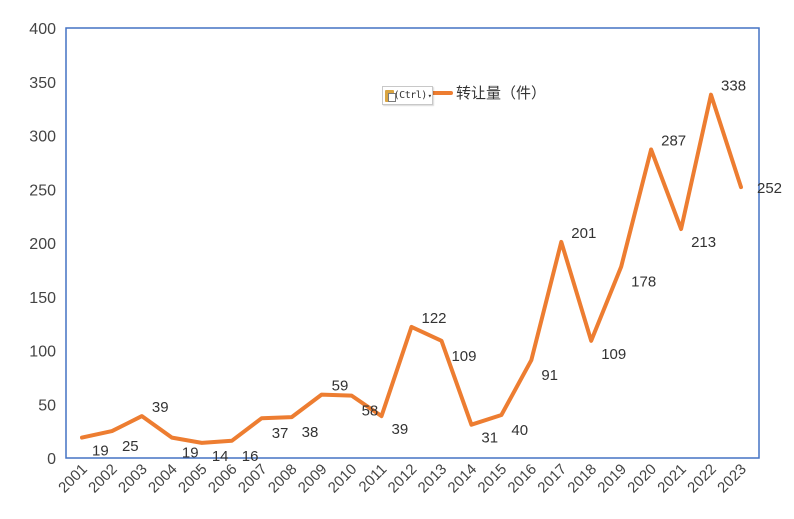  I want to click on data-label: 16, so click(250, 456).